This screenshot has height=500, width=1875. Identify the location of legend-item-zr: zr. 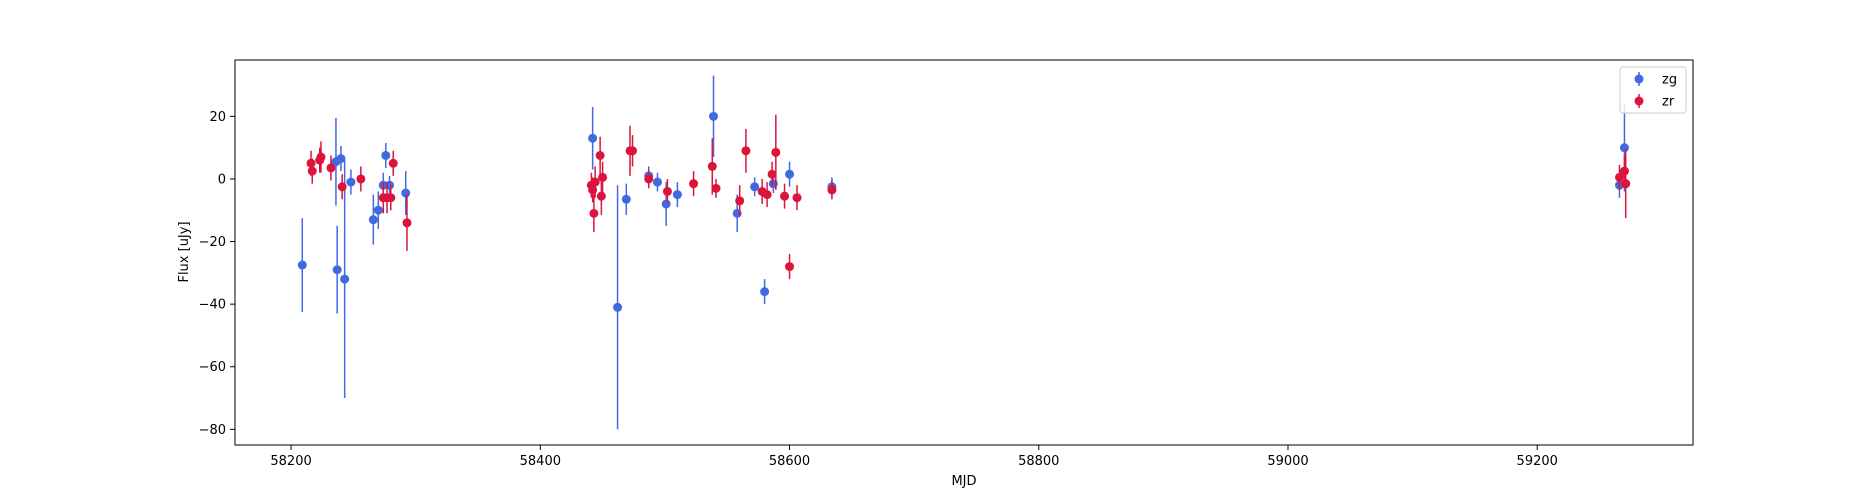
(1654, 102).